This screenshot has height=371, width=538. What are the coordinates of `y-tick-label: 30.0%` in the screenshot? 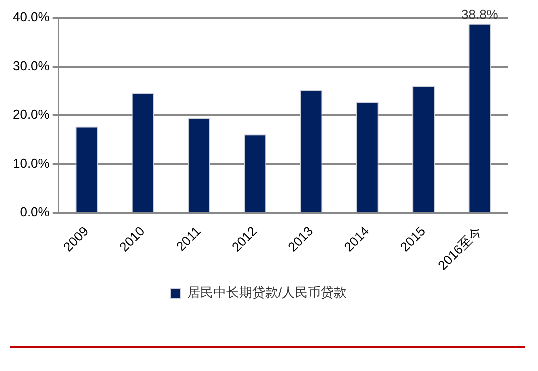 It's located at (31, 66).